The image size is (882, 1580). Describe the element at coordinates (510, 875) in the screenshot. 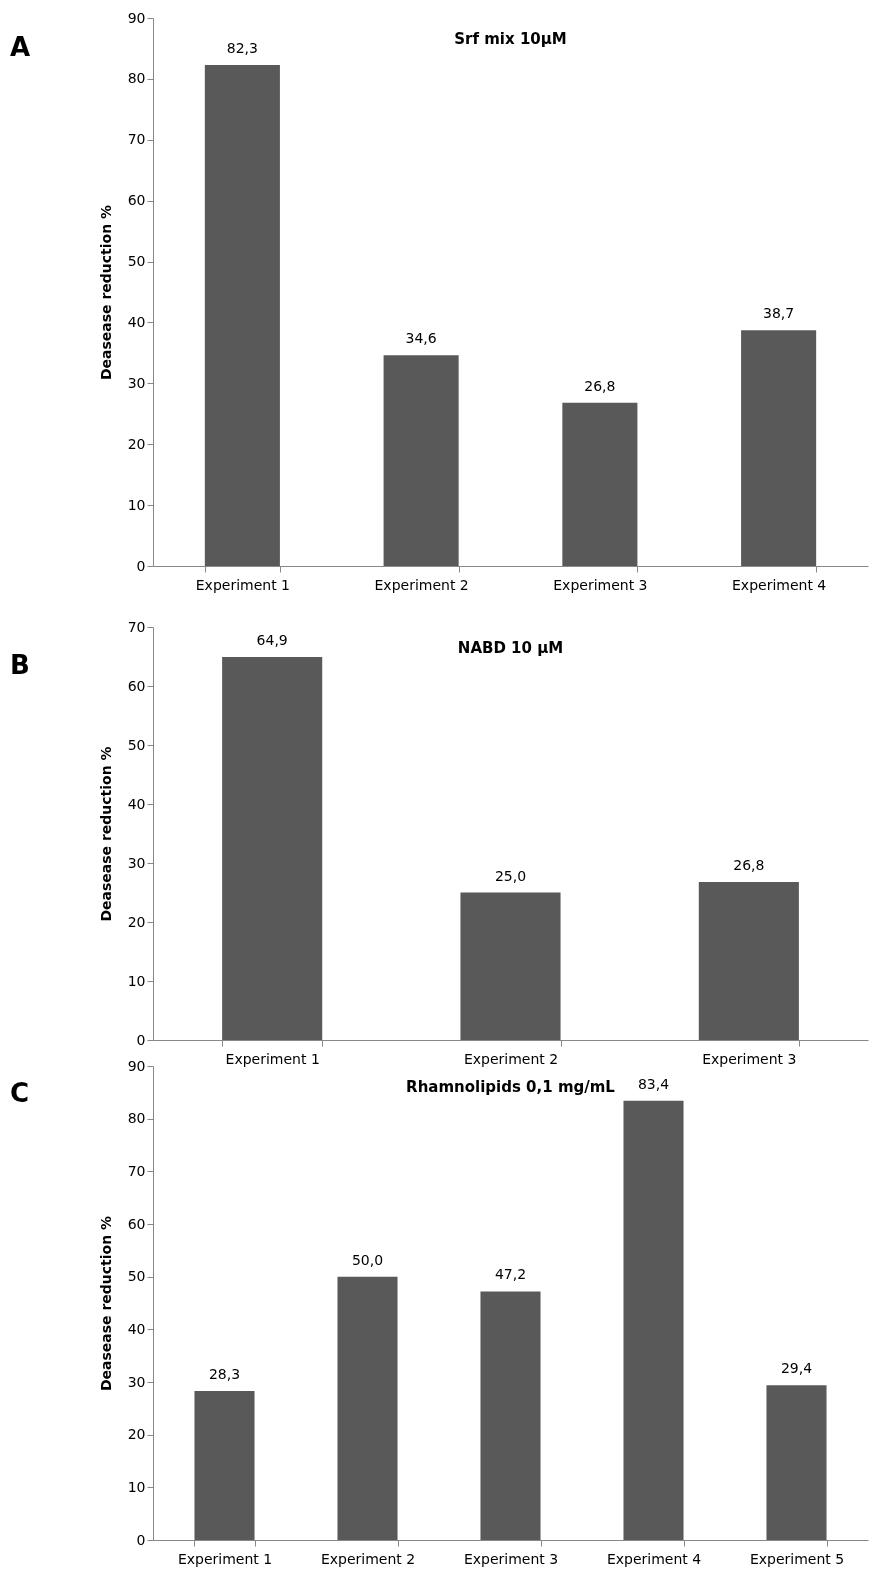

I see `data-label: 25,0` at that location.